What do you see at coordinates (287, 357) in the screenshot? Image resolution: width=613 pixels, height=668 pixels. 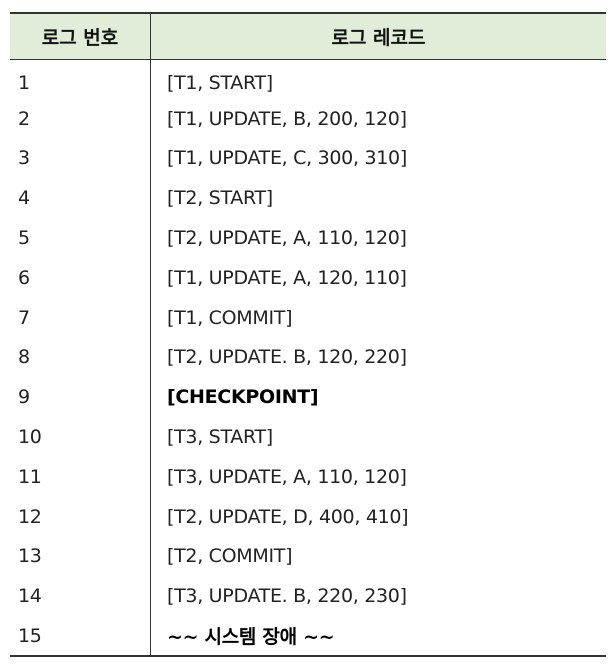 I see `log-record-cell: [T2, UPDATE. B, 120, 220]` at bounding box center [287, 357].